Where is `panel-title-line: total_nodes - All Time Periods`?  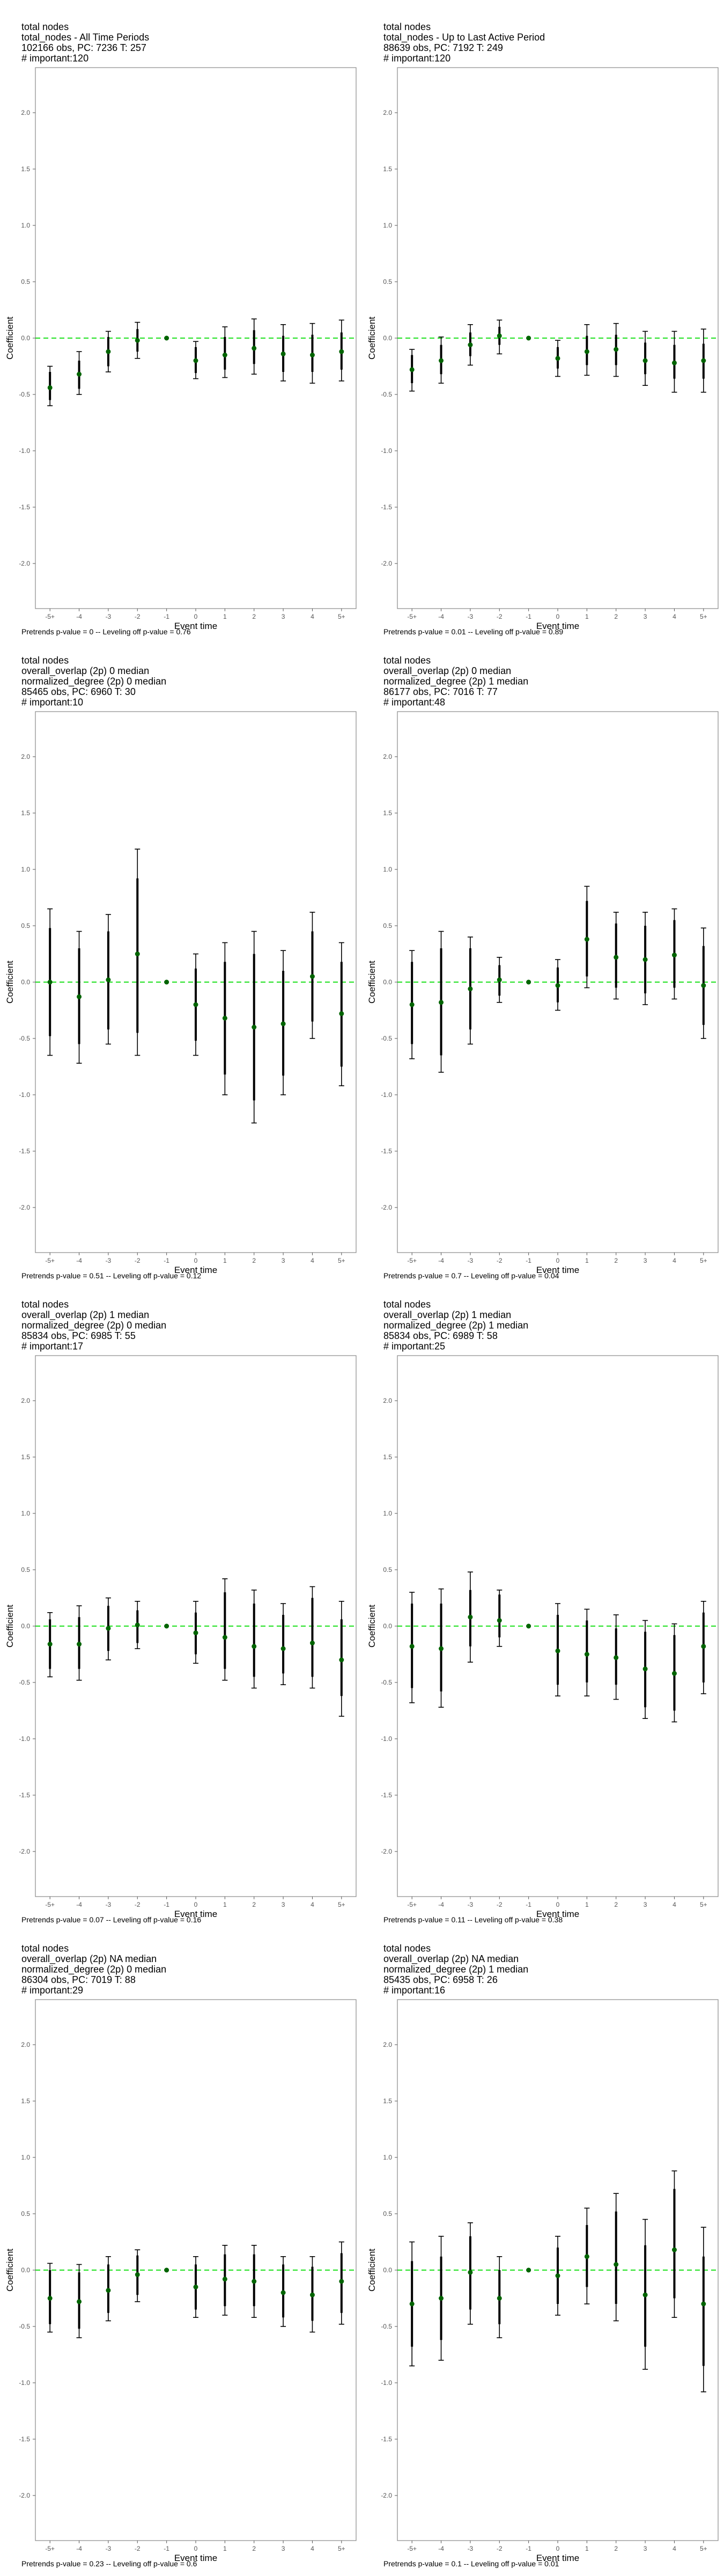 panel-title-line: total_nodes - All Time Periods is located at coordinates (85, 37).